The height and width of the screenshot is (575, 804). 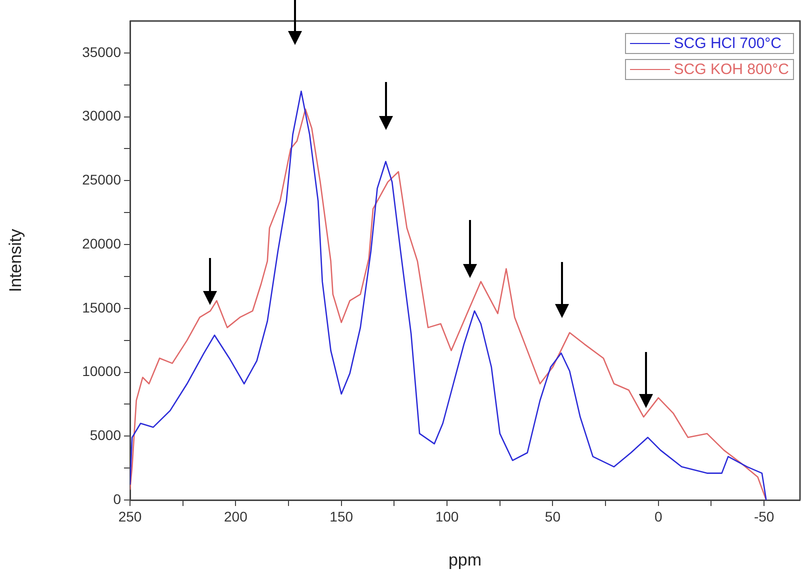 I want to click on y-tick-label: 15000, so click(x=102, y=307).